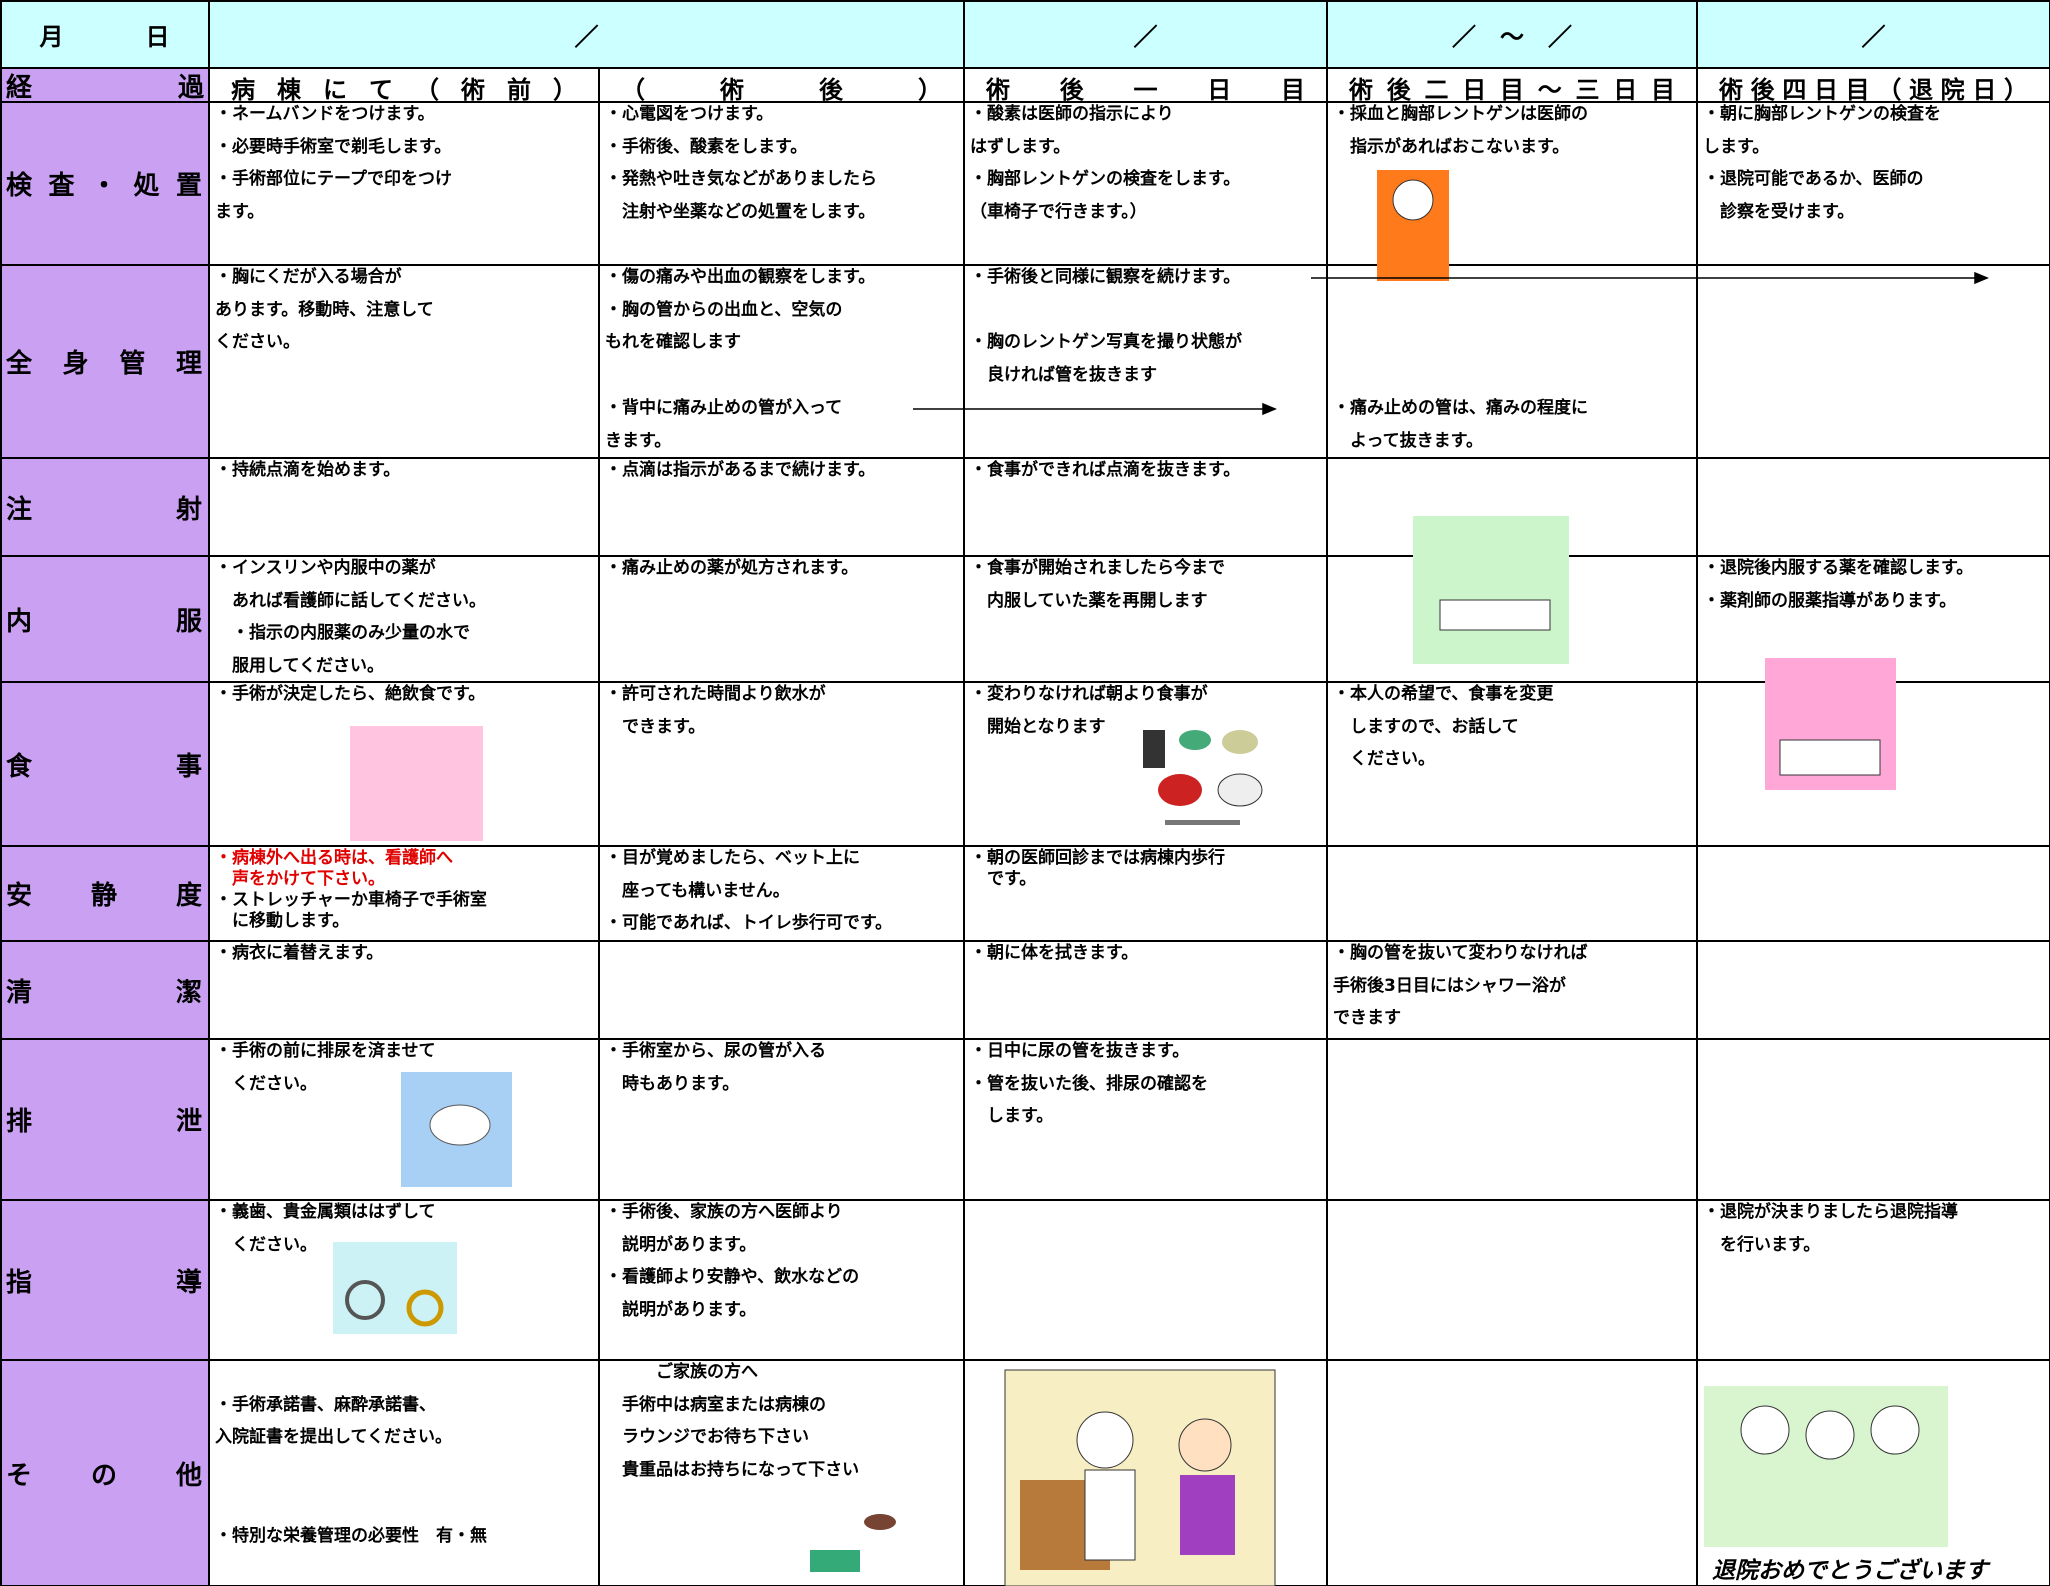 The width and height of the screenshot is (2050, 1586). I want to click on cell-text: ・点滴は指示があるまで続けます。, so click(740, 470).